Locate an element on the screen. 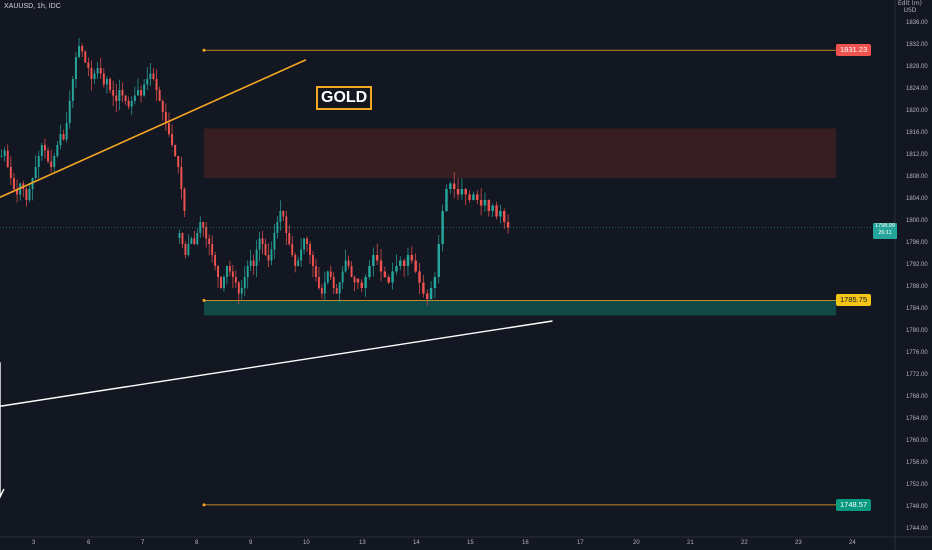 The height and width of the screenshot is (550, 932). gold-annotation: GOLD is located at coordinates (344, 98).